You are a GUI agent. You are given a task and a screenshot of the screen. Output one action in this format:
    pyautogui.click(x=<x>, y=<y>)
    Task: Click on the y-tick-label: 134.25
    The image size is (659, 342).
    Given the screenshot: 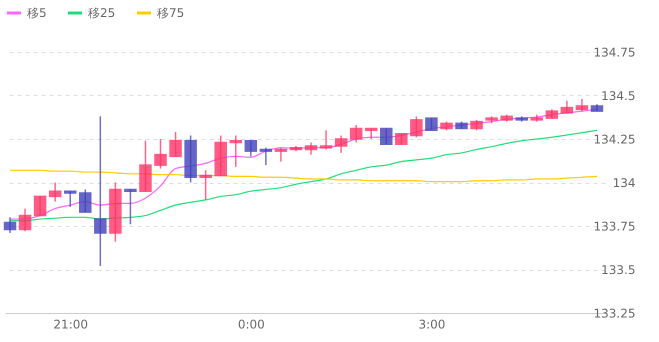 What is the action you would take?
    pyautogui.click(x=615, y=139)
    